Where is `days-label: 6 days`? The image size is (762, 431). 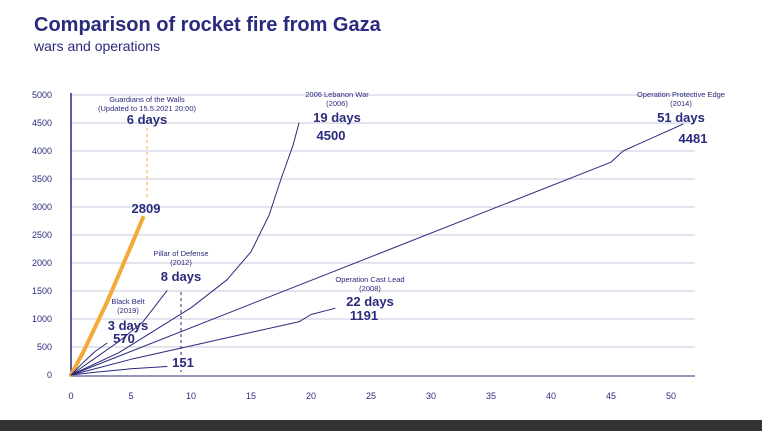
days-label: 6 days is located at coordinates (147, 119).